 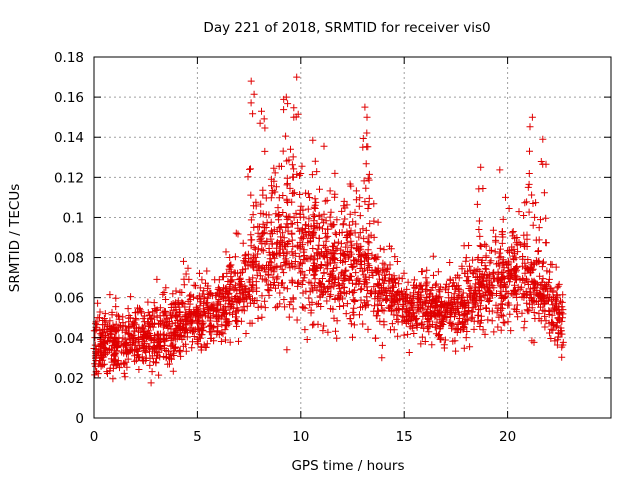 I want to click on y-tick-label: 0.02, so click(x=69, y=379).